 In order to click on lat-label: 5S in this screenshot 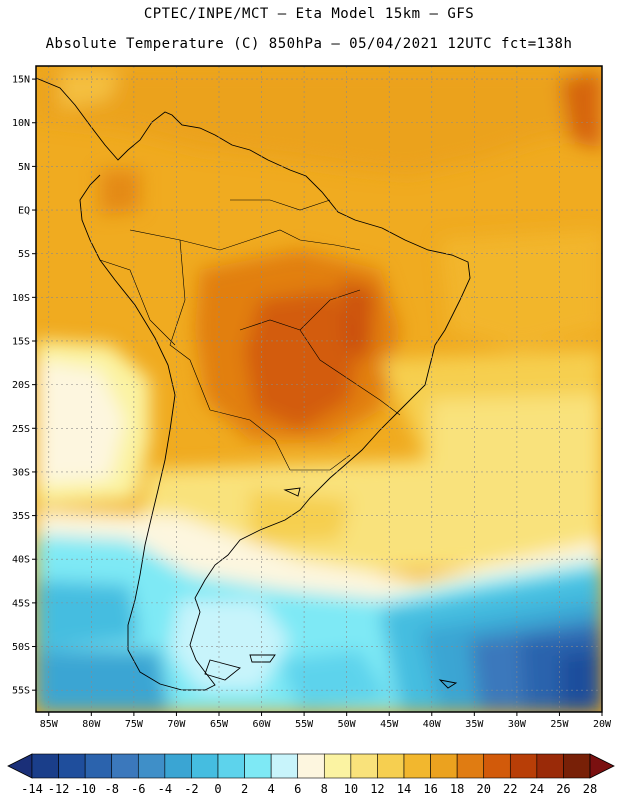, I will do `click(24, 254)`.